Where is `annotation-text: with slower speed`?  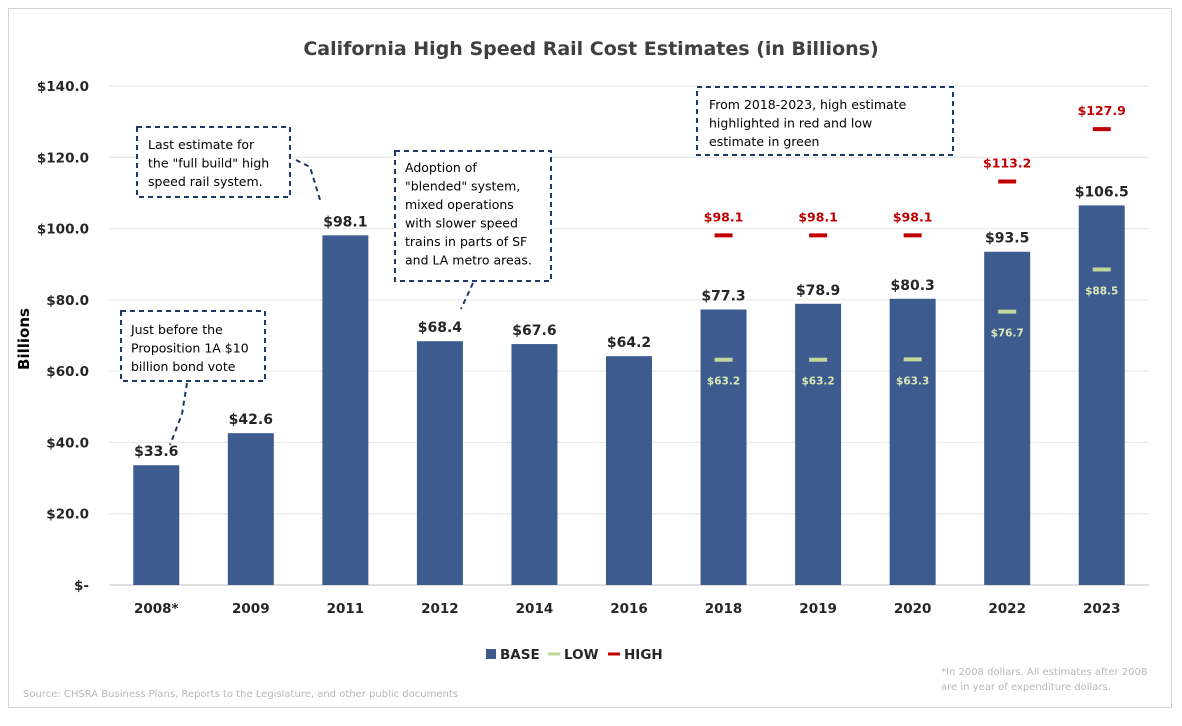 annotation-text: with slower speed is located at coordinates (461, 223).